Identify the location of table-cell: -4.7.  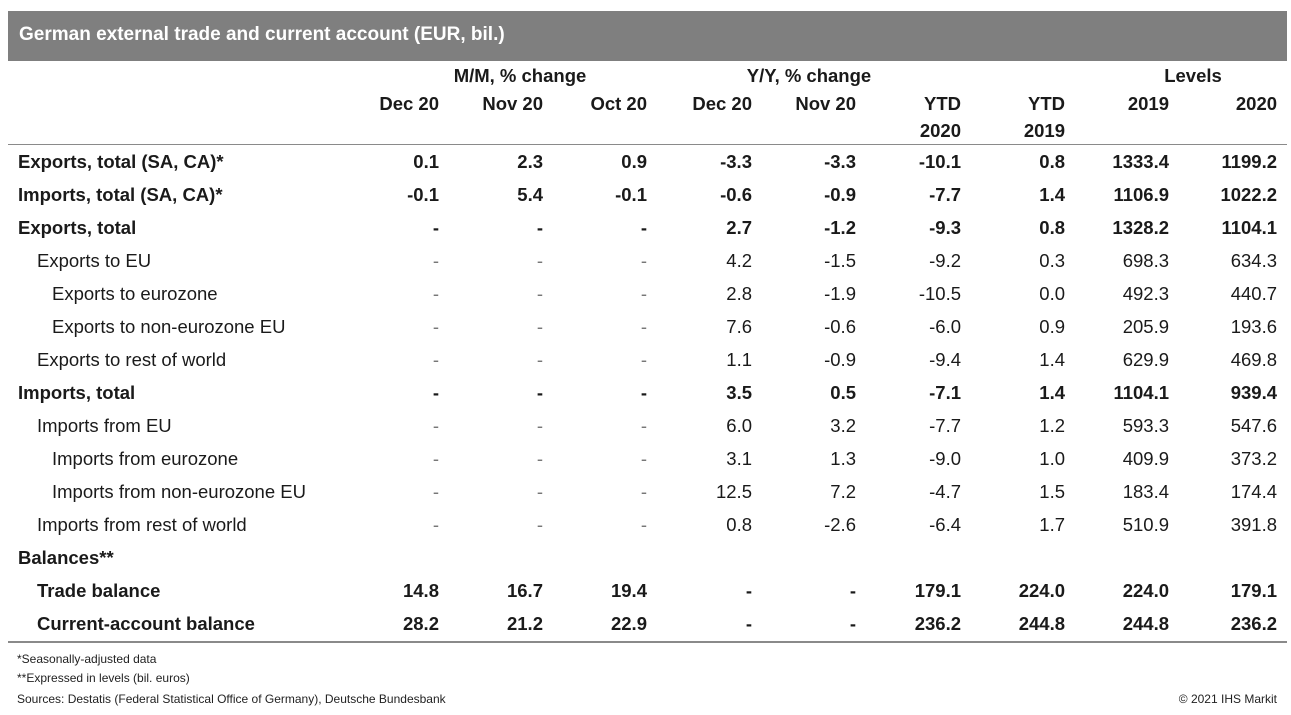
(945, 491).